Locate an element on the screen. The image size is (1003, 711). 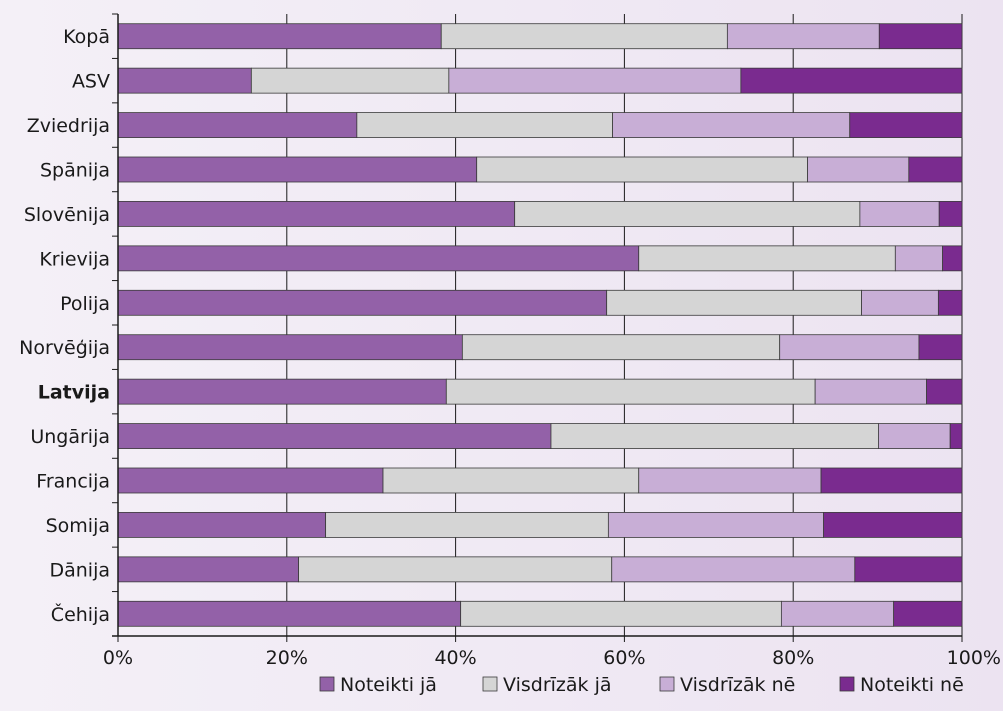
x-tick-label: 20% is located at coordinates (287, 658).